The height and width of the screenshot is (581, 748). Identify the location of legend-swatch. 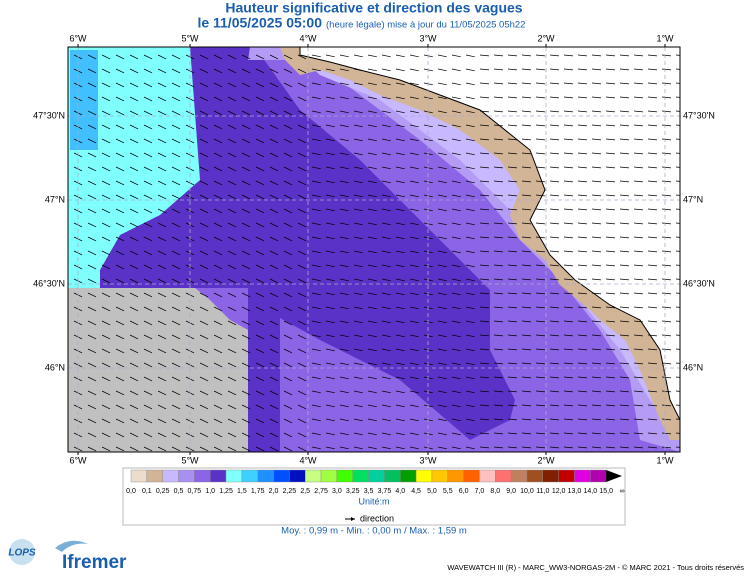
(598, 476).